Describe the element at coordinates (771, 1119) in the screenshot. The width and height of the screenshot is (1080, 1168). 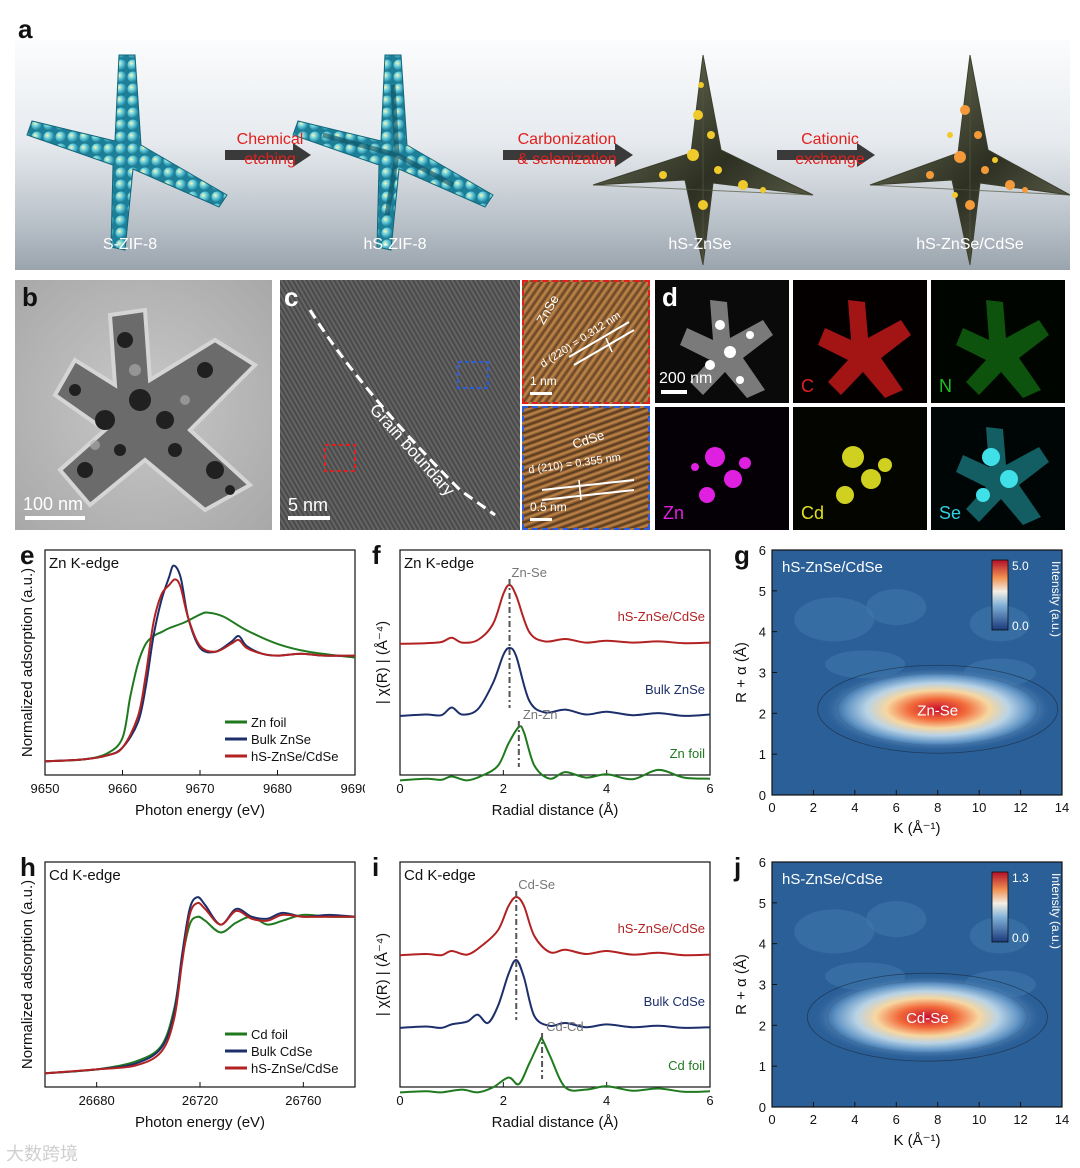
I see `j-xtick-label-0: 0` at that location.